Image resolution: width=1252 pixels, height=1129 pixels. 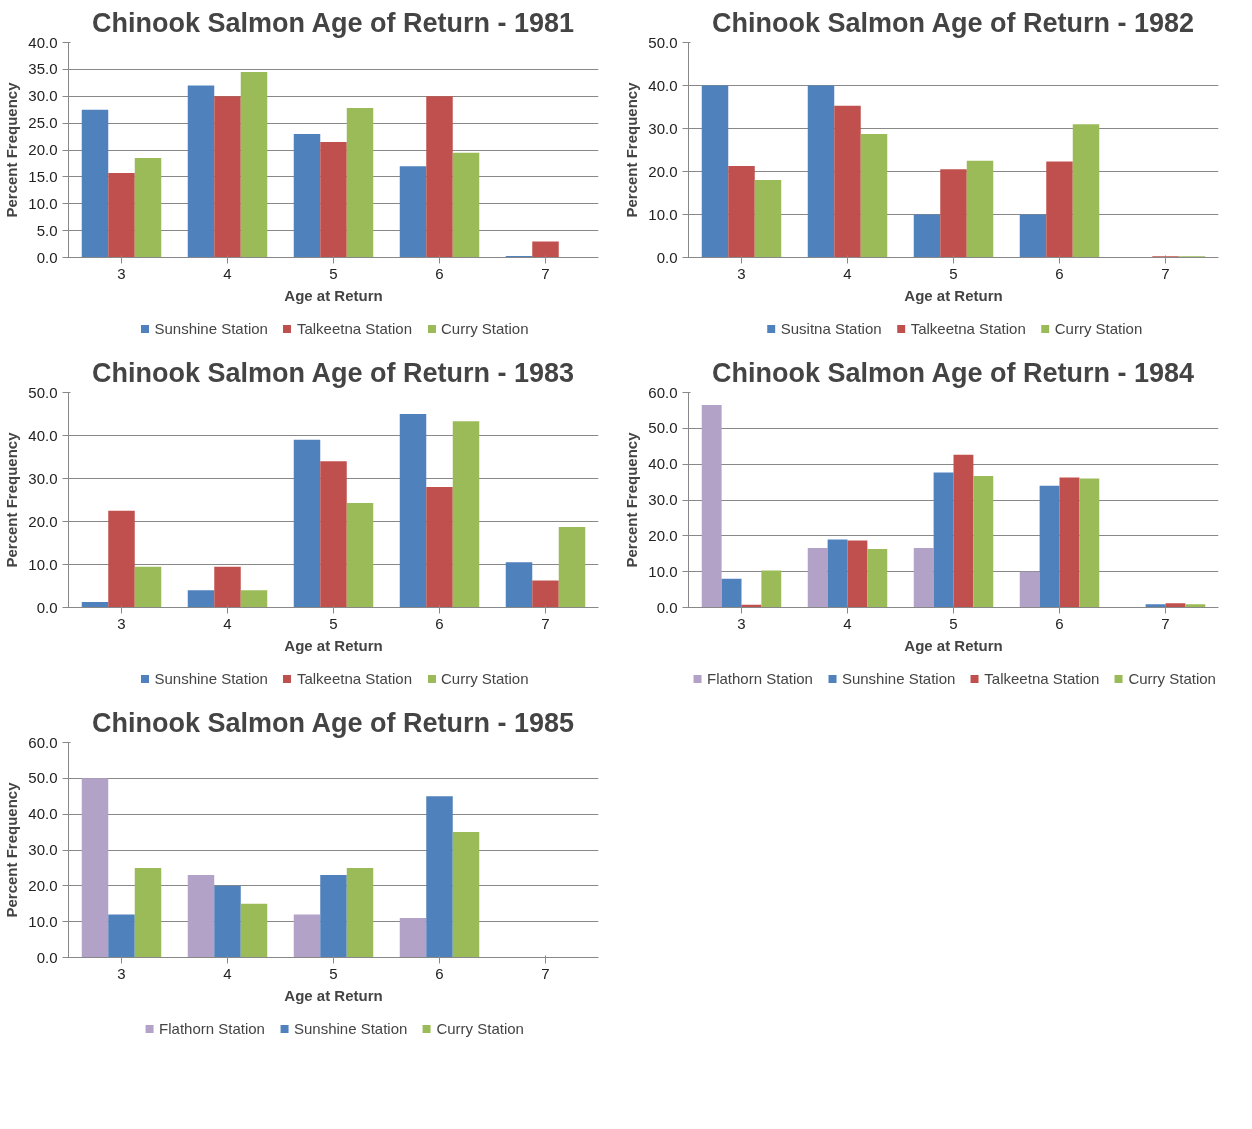 I want to click on chart-title: Chinook Salmon Age of Return - 1983, so click(x=333, y=372).